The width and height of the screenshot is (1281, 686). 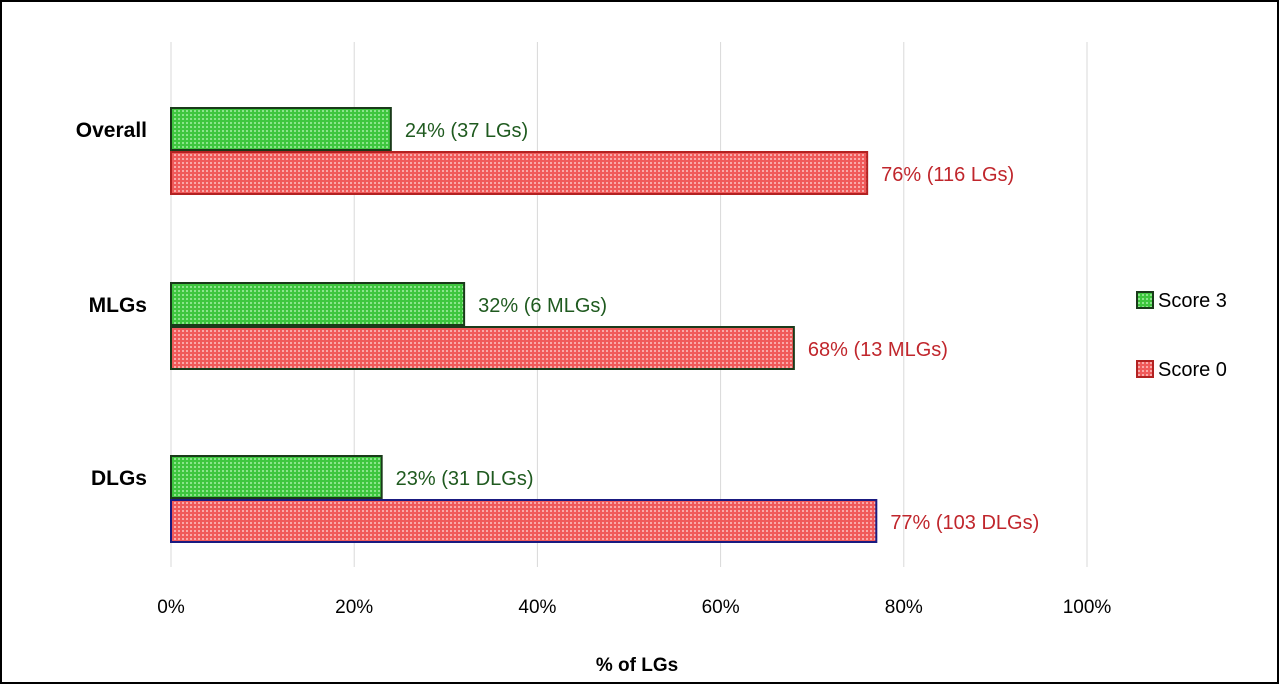 I want to click on data-label-score-0-dlgs: 77% (103 DLGs), so click(x=964, y=523).